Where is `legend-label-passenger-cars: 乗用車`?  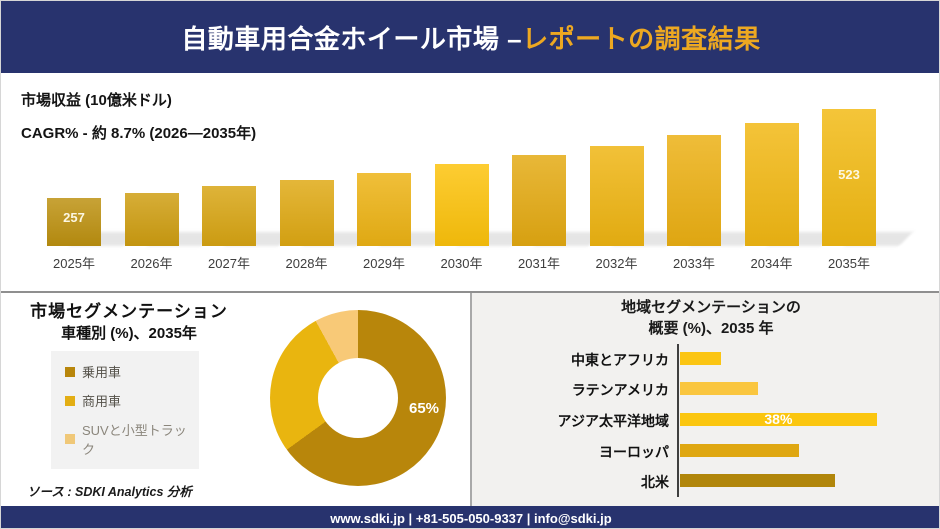
legend-label-passenger-cars: 乗用車 is located at coordinates (102, 372).